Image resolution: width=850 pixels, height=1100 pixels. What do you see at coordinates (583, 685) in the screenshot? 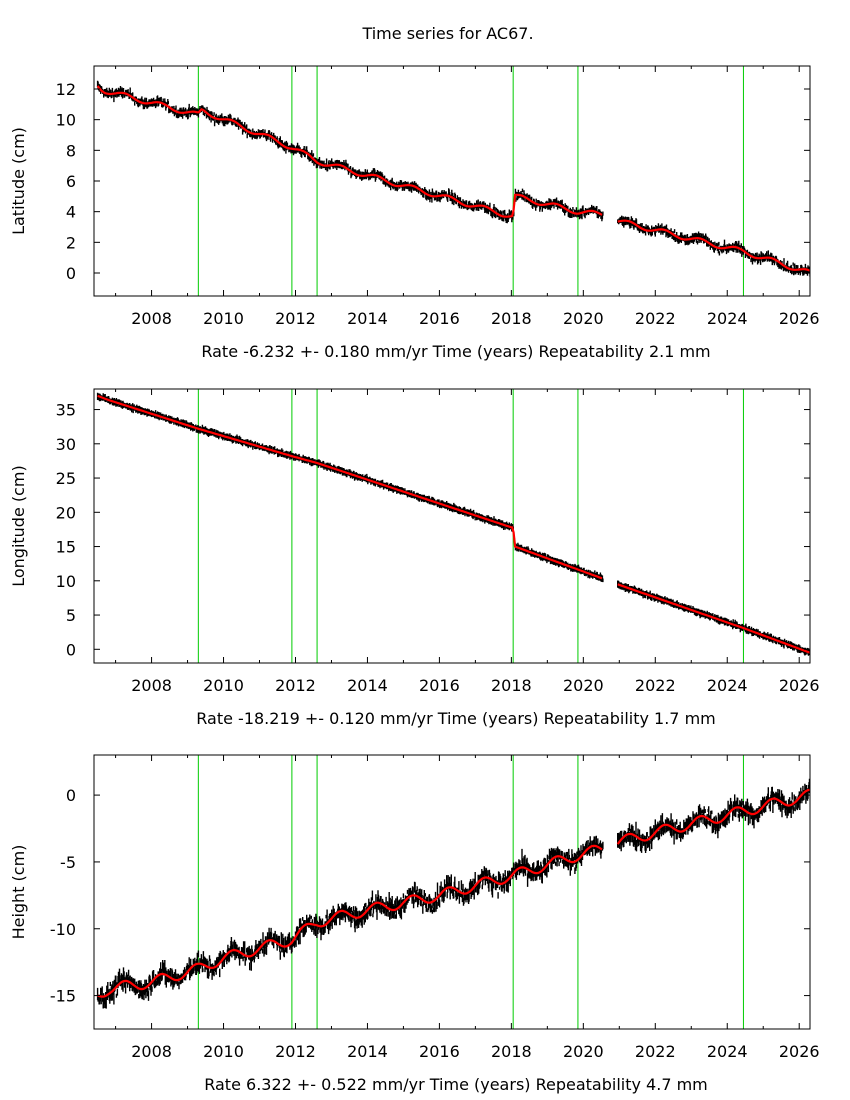
I see `longitude-x-tick-label: 2020` at bounding box center [583, 685].